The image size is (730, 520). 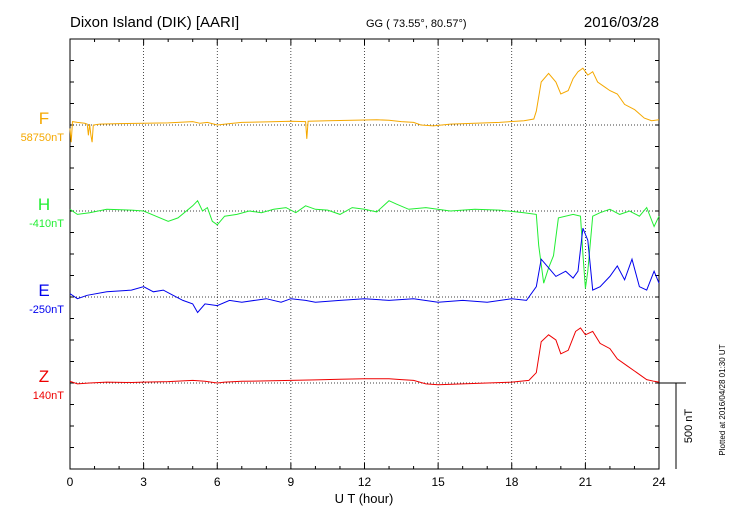 What do you see at coordinates (689, 426) in the screenshot?
I see `scale-bar-label: 500 nT` at bounding box center [689, 426].